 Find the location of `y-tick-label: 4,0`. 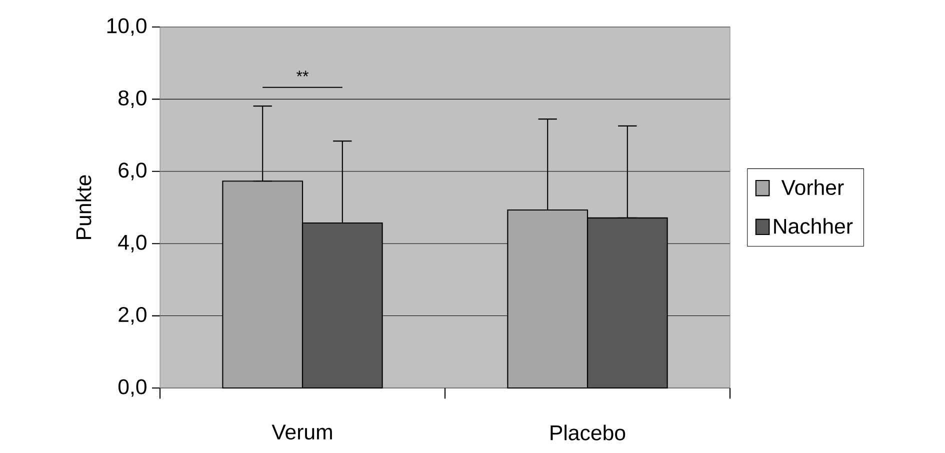

y-tick-label: 4,0 is located at coordinates (132, 243).